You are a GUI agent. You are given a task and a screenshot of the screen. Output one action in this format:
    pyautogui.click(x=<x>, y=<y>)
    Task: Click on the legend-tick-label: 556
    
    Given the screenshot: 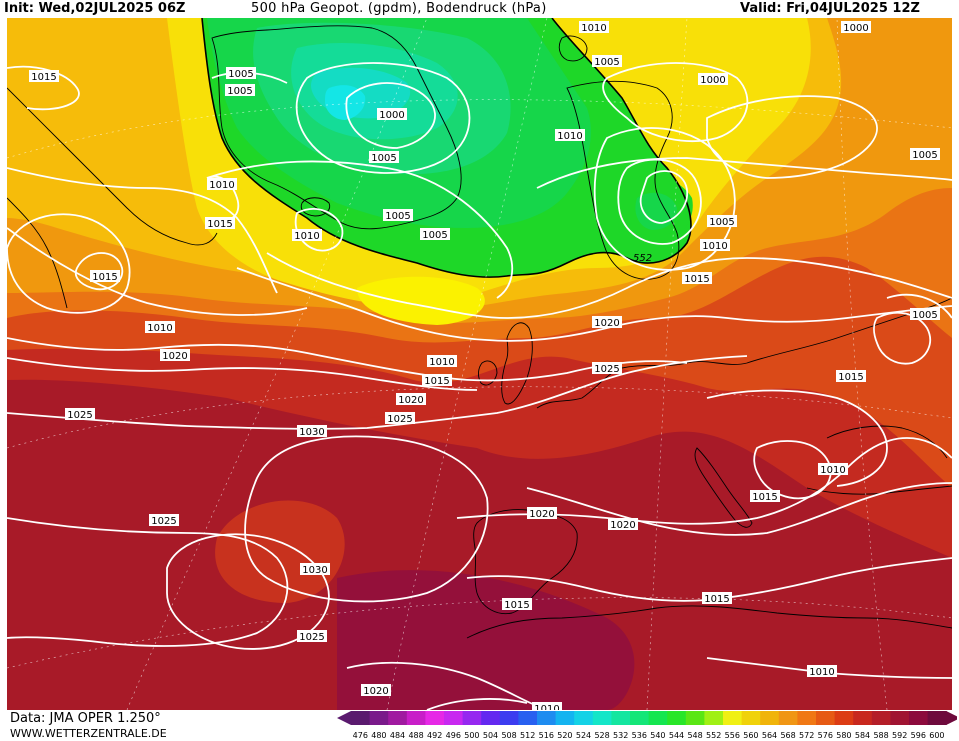 What is the action you would take?
    pyautogui.click(x=732, y=735)
    